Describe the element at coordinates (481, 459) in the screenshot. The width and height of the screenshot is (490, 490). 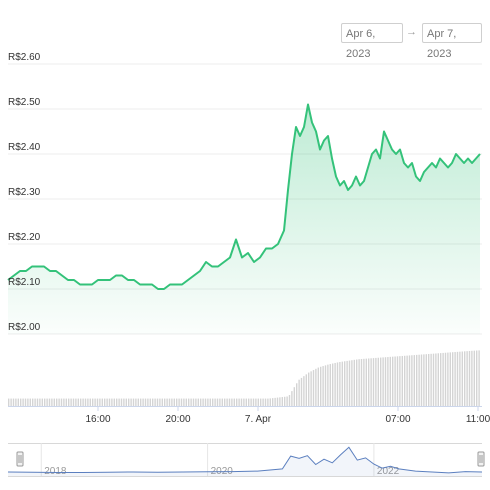
I see `navigator-right-handle` at that location.